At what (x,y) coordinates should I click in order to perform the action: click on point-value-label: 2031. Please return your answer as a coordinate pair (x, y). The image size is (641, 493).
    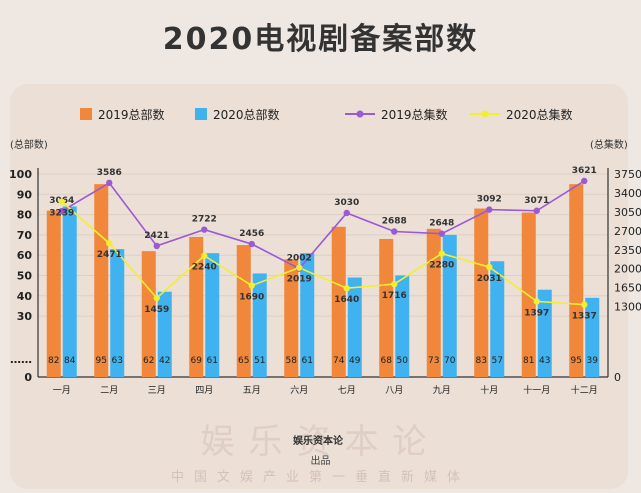
    Looking at the image, I should click on (489, 279).